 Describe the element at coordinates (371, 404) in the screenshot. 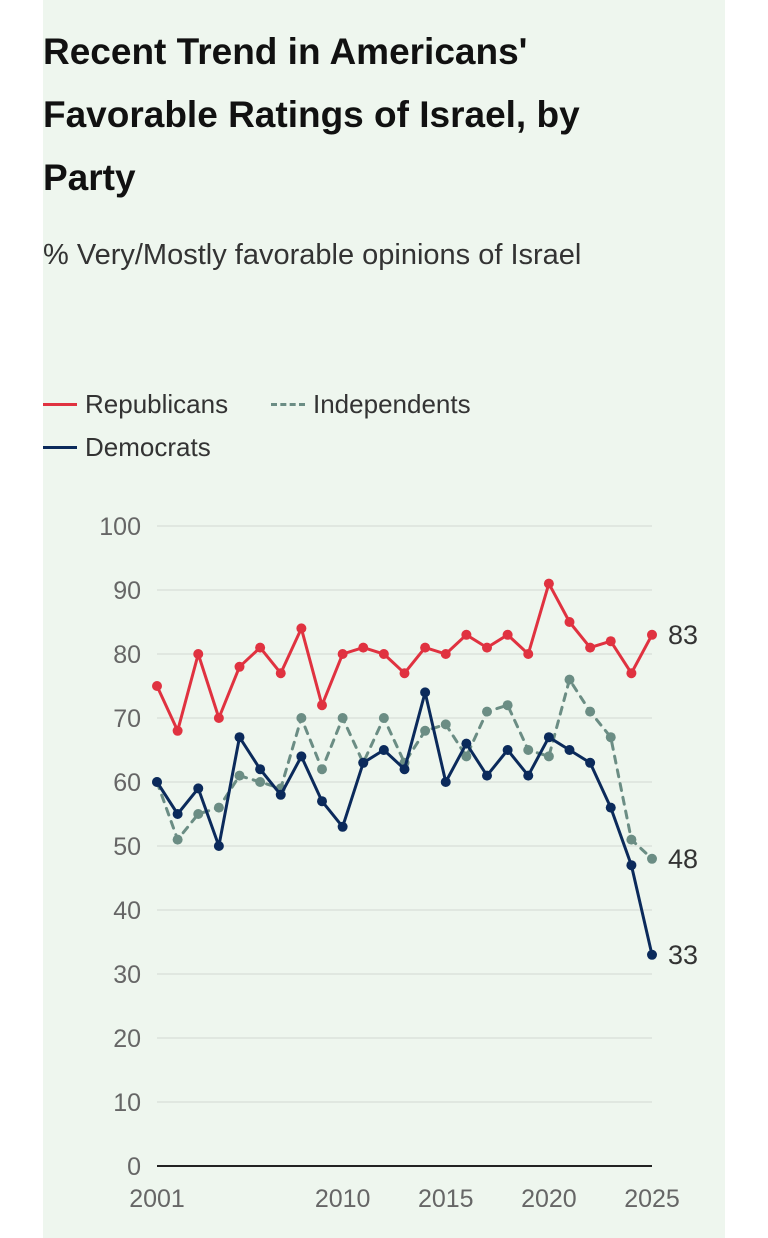

I see `legend-item-independents: Independents` at that location.